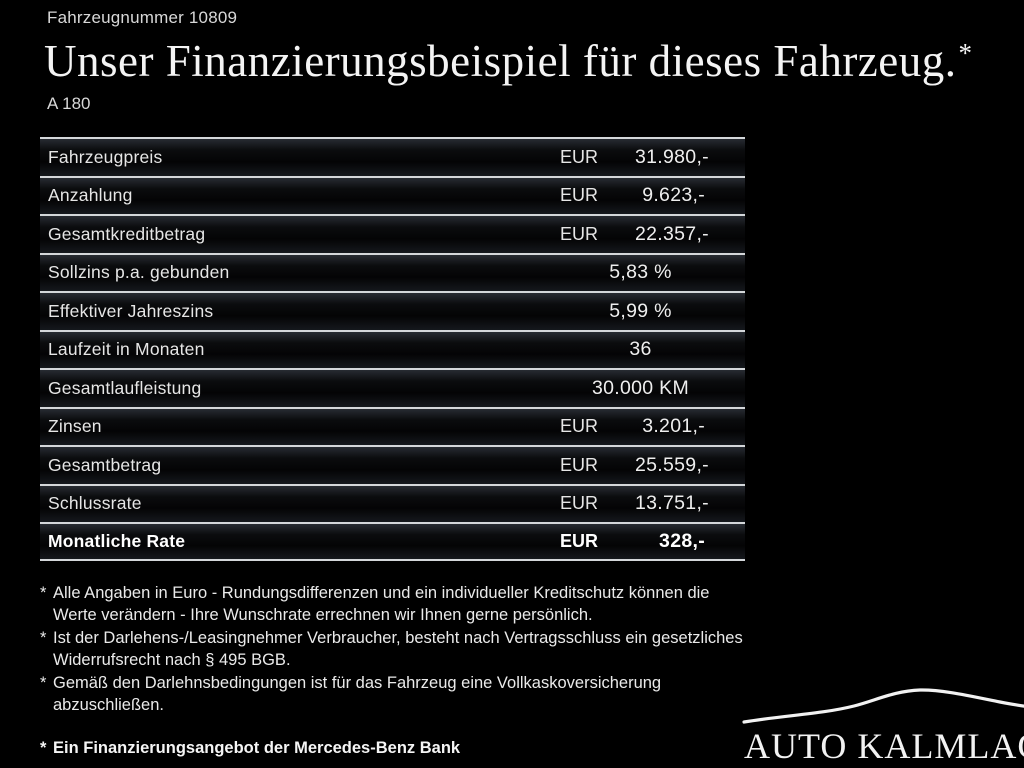 Image resolution: width=1024 pixels, height=768 pixels. What do you see at coordinates (131, 310) in the screenshot?
I see `row-label: Effektiver Jahreszins` at bounding box center [131, 310].